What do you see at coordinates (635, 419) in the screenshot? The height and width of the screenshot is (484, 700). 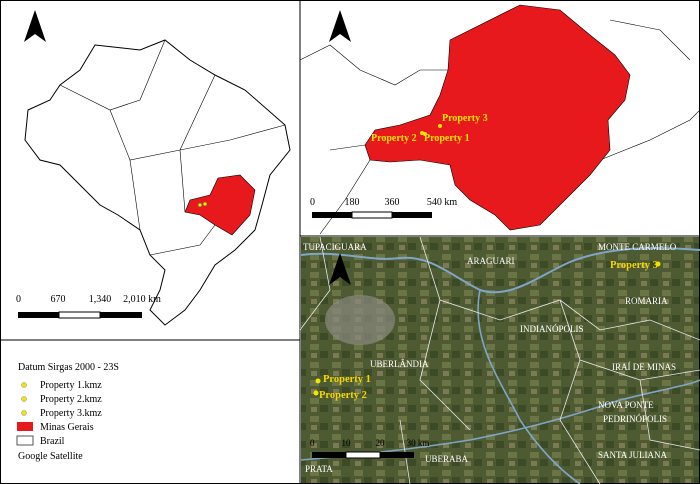 I see `place-label: PEDRINÓPOLIS` at bounding box center [635, 419].